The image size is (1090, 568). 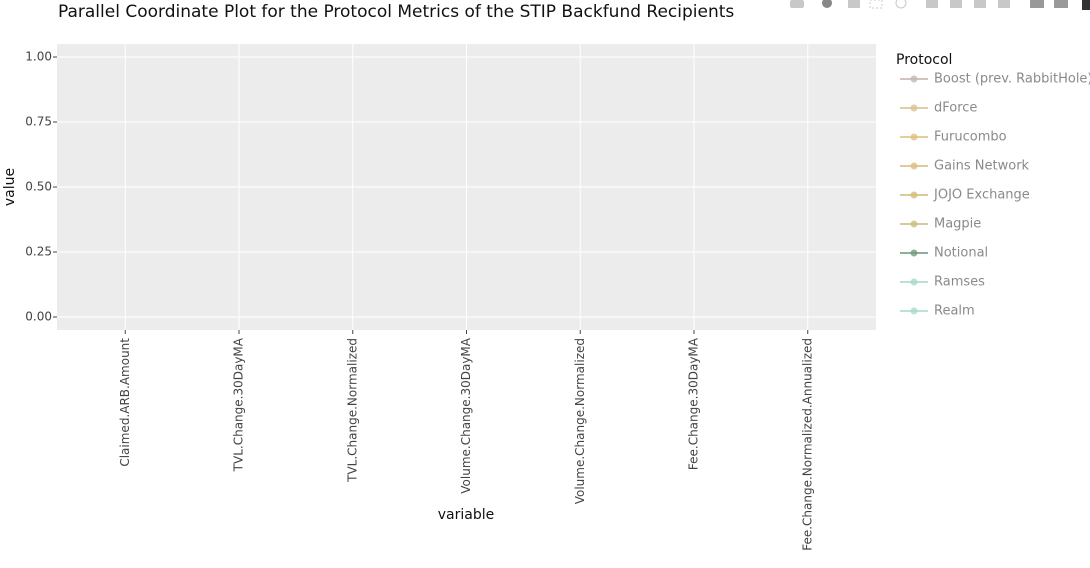 I want to click on legend-entry: Gains Network, so click(x=982, y=166).